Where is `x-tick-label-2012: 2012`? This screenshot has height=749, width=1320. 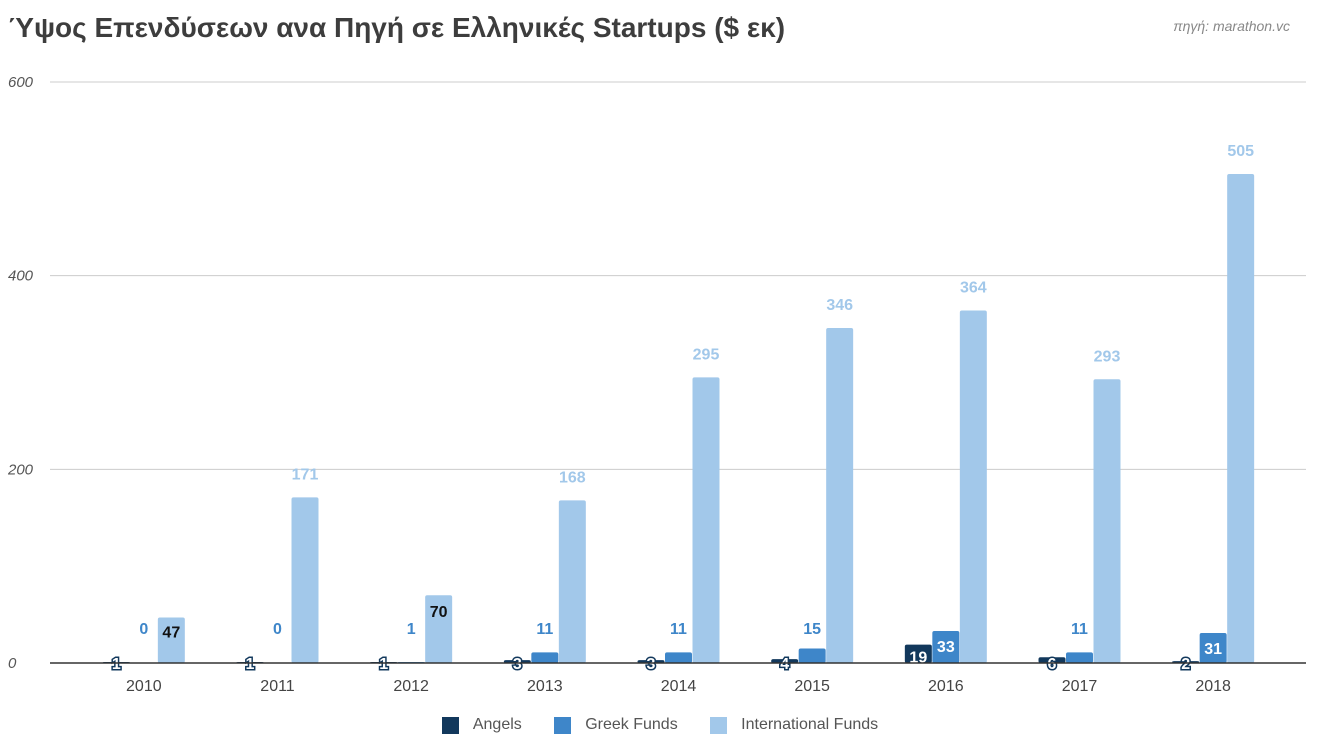
x-tick-label-2012: 2012 is located at coordinates (411, 686).